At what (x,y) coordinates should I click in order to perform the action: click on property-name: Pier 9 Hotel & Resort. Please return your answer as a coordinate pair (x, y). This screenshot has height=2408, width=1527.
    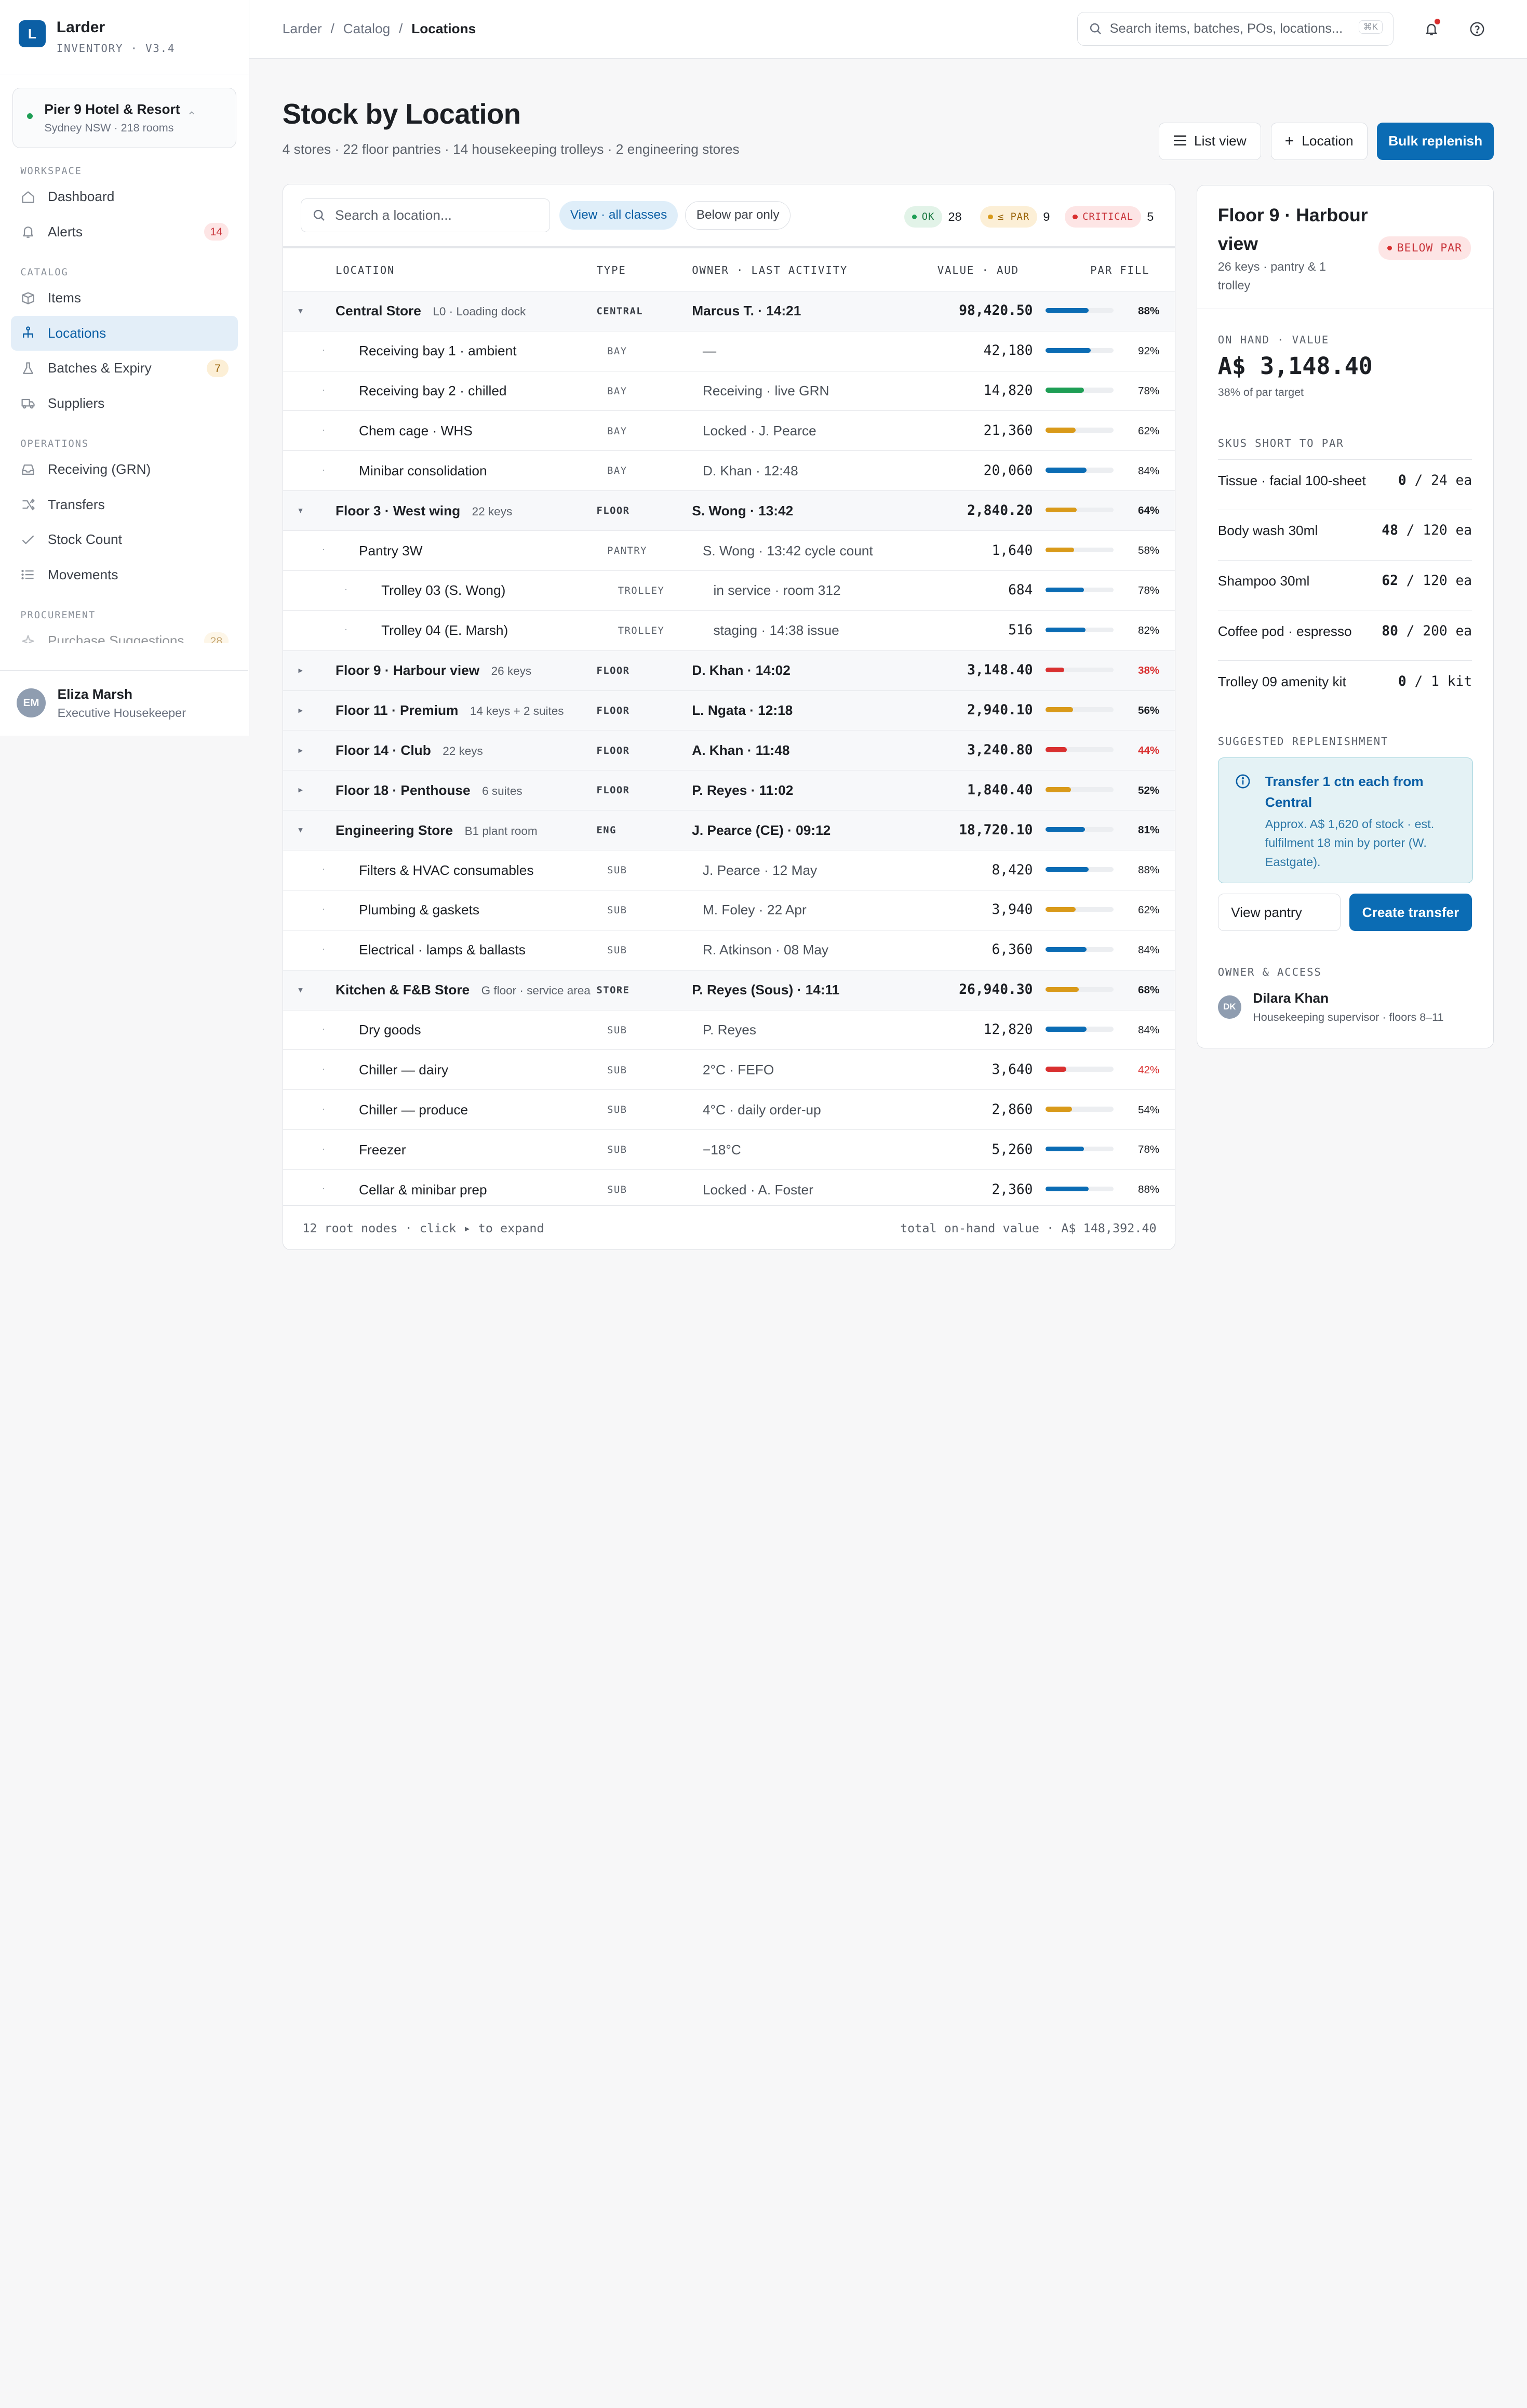
    Looking at the image, I should click on (112, 109).